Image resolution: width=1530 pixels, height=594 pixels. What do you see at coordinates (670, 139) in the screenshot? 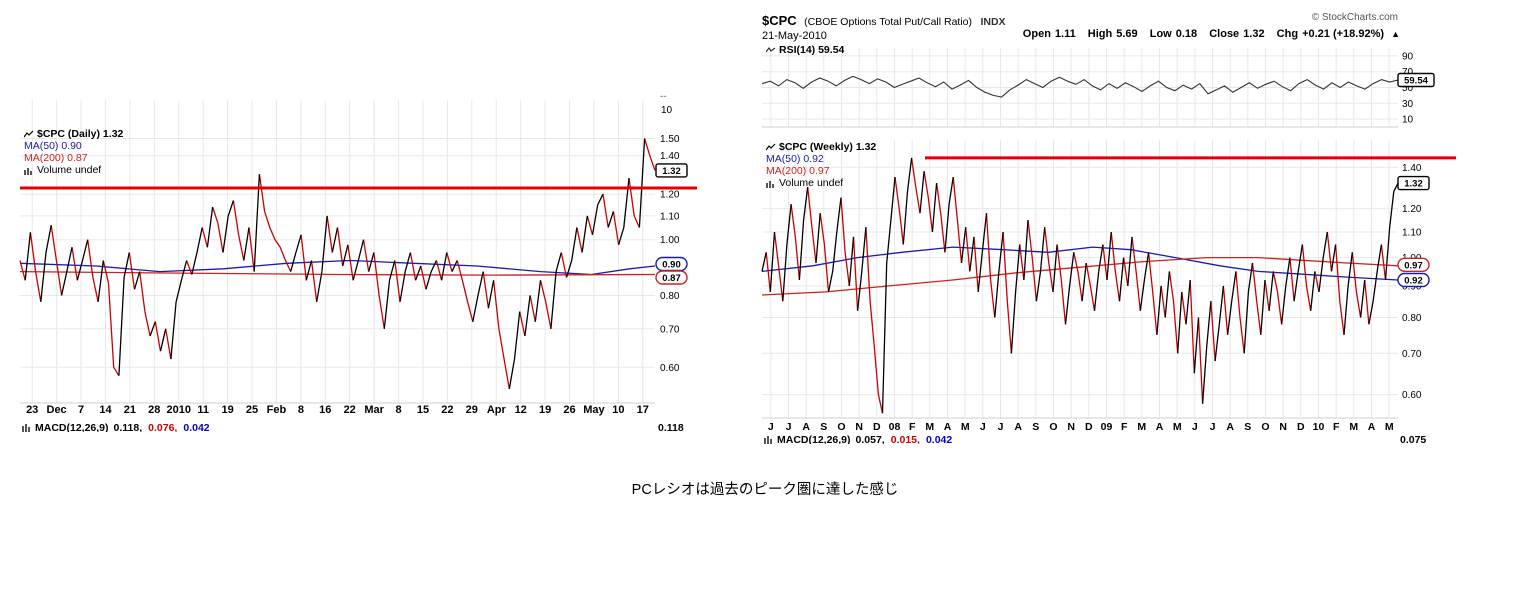
I see `svg-text: 1.50` at bounding box center [670, 139].